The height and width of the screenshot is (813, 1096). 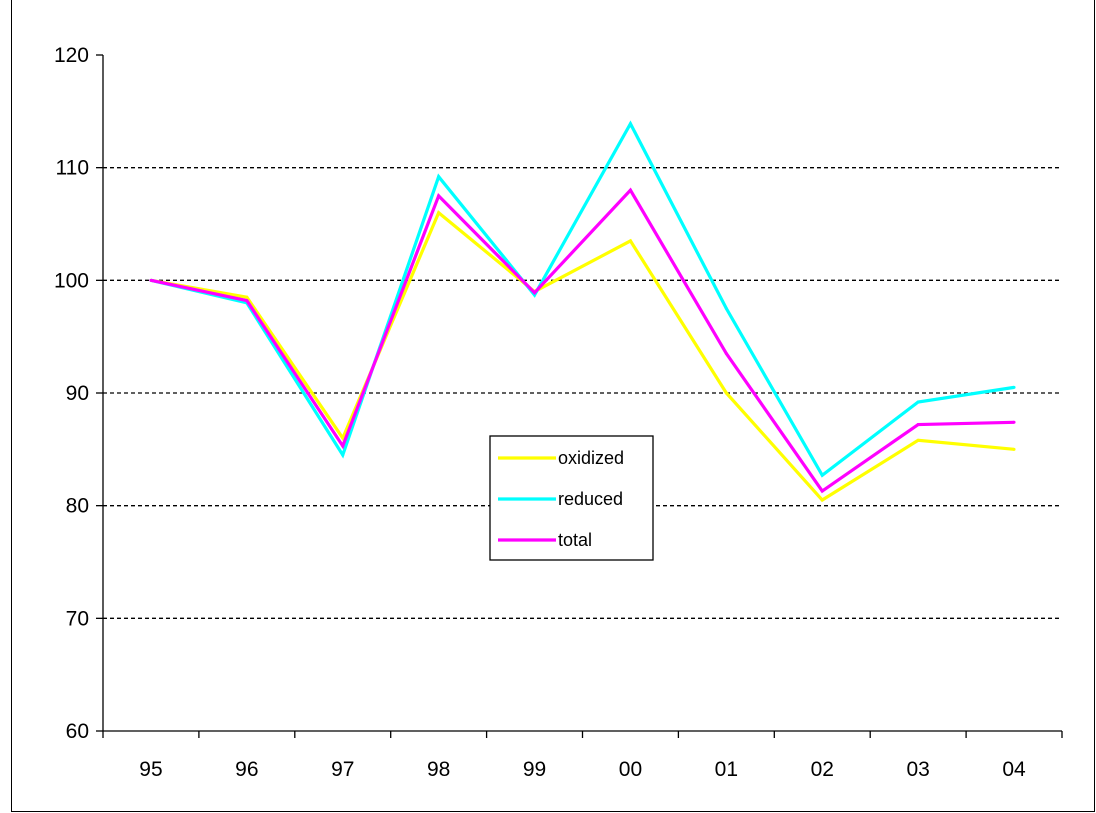 What do you see at coordinates (77, 618) in the screenshot?
I see `y-tick-label: 70` at bounding box center [77, 618].